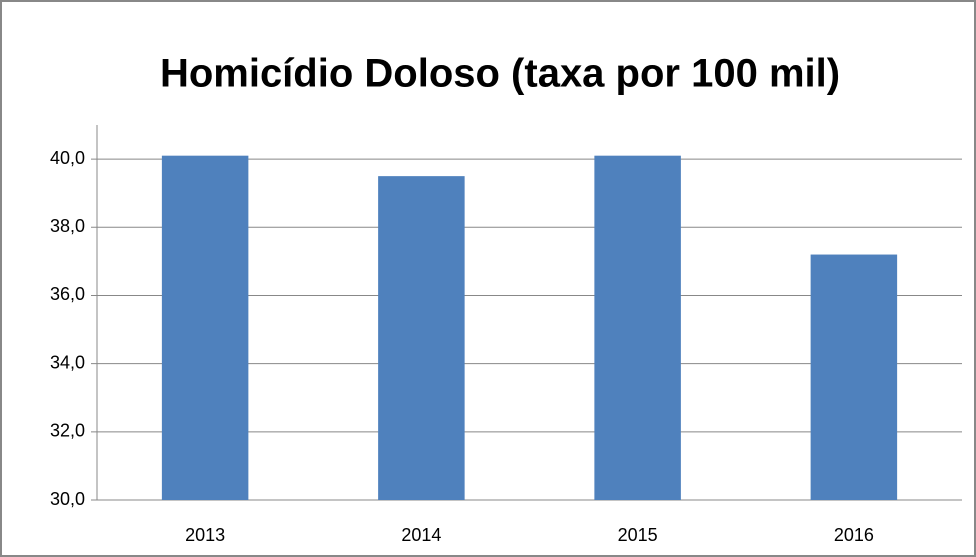 This screenshot has width=976, height=557. What do you see at coordinates (500, 74) in the screenshot?
I see `chart-title: Homicídio Doloso (taxa por 100 mil)` at bounding box center [500, 74].